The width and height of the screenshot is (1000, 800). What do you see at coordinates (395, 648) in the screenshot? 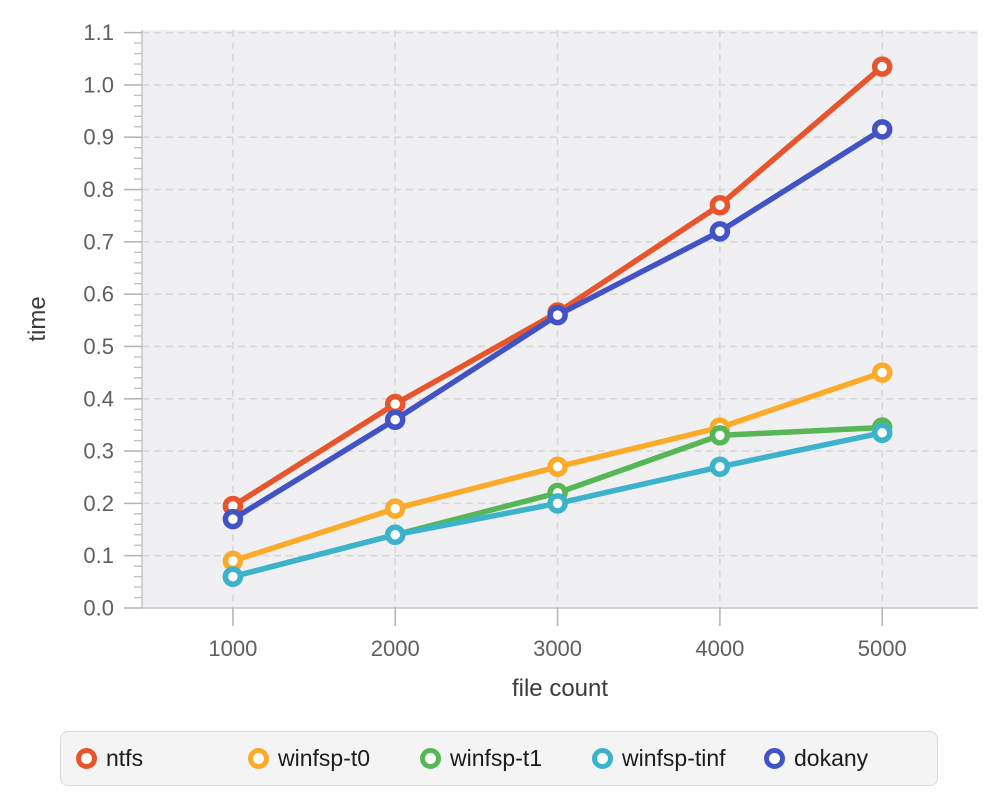
I see `x-tick-label: 2000` at bounding box center [395, 648].